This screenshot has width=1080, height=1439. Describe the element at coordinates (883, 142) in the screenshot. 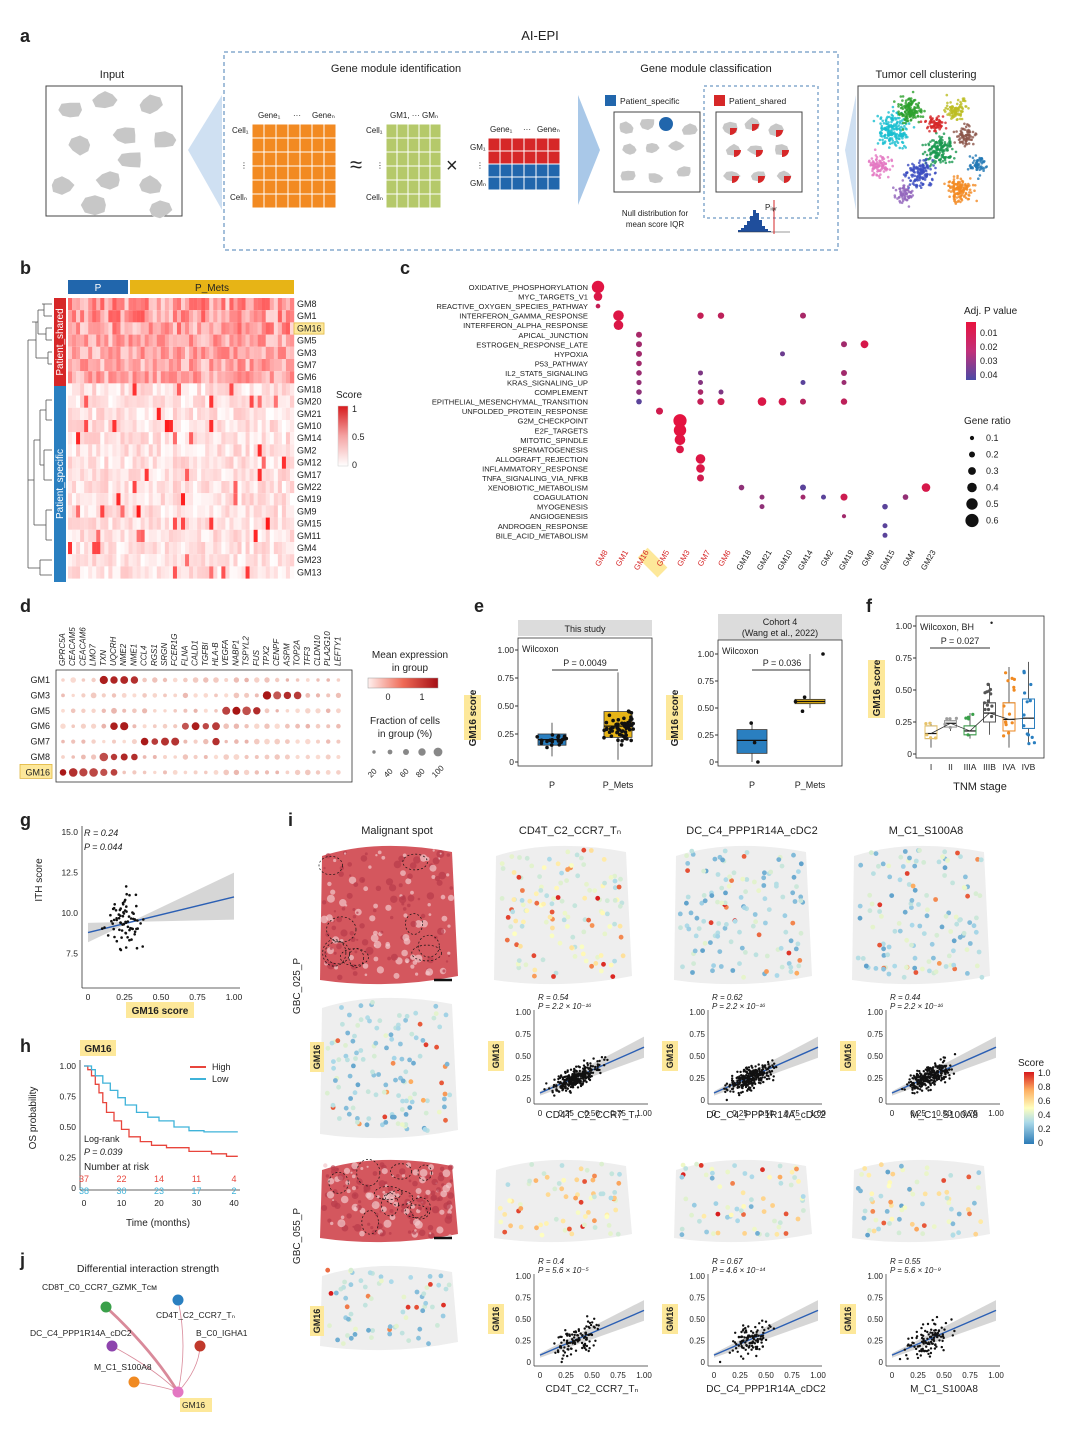

I see `umap-point-c0` at that location.